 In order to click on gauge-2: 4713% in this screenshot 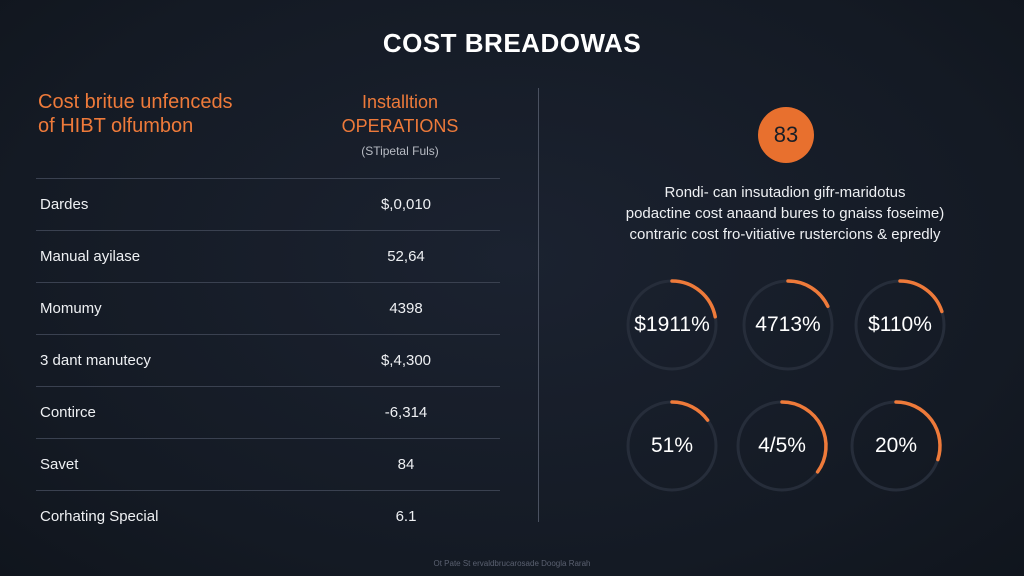, I will do `click(788, 325)`.